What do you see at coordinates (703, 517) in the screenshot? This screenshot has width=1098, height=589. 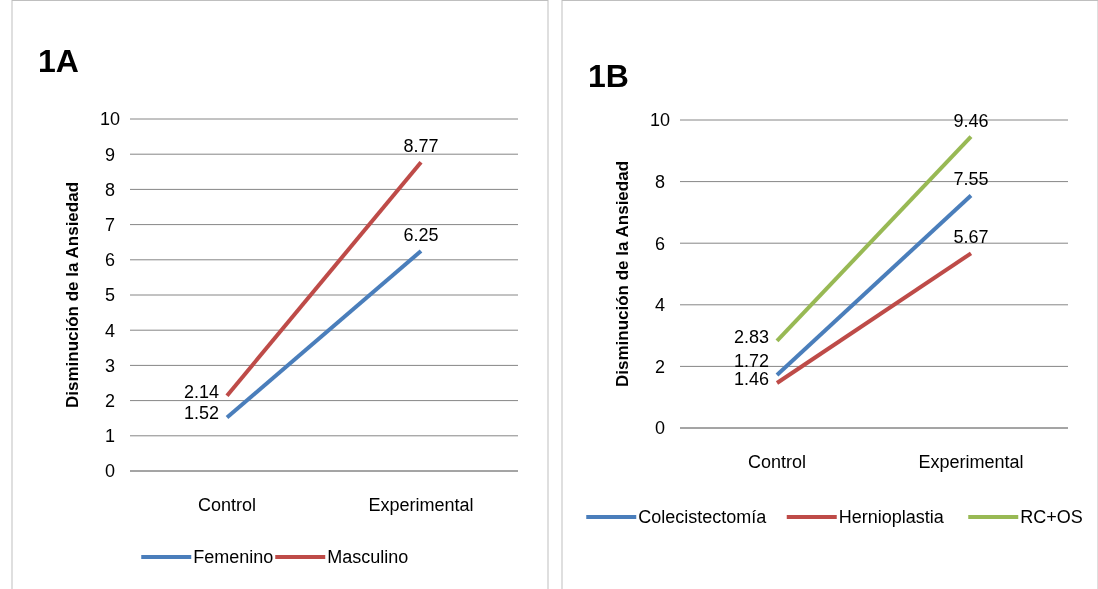 I see `legend-label: Colecistectomía` at bounding box center [703, 517].